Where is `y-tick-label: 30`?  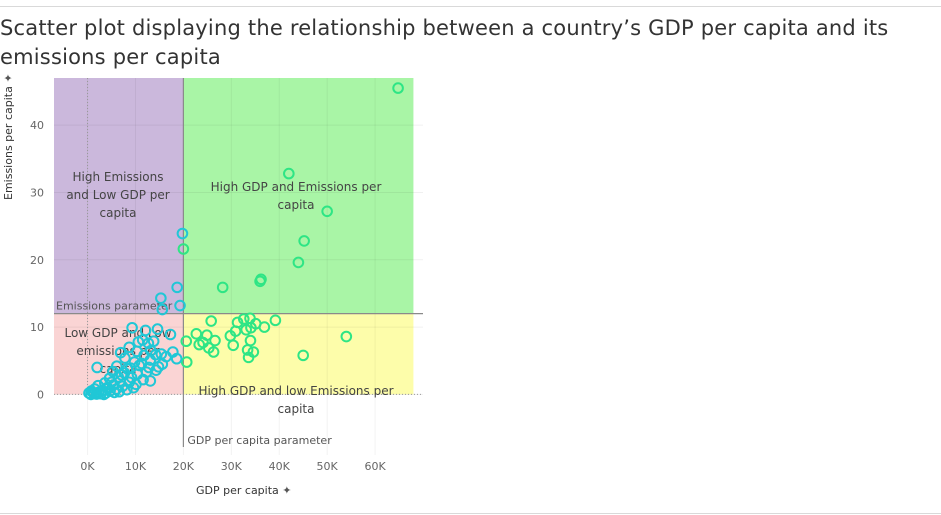 y-tick-label: 30 is located at coordinates (37, 192).